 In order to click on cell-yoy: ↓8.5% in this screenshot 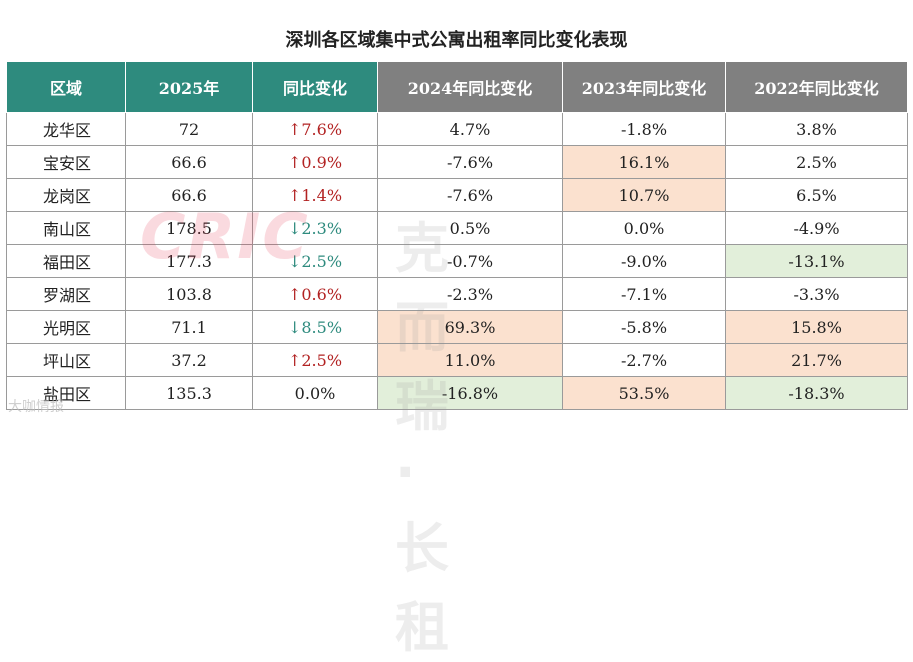, I will do `click(315, 327)`.